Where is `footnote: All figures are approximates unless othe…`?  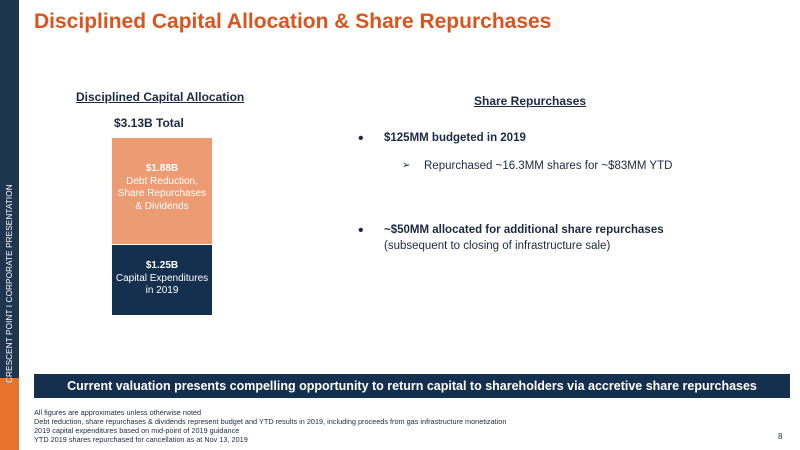 footnote: All figures are approximates unless othe… is located at coordinates (118, 412).